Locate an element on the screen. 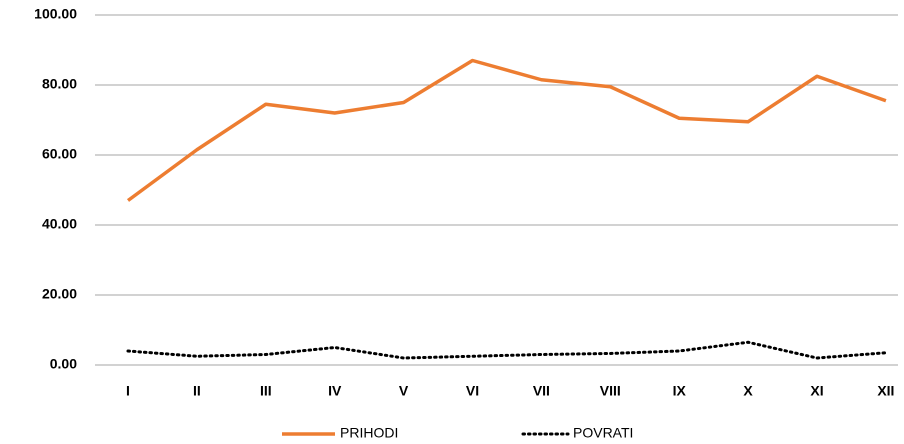 The height and width of the screenshot is (444, 904). y-tick-label: 60.00 is located at coordinates (59, 154).